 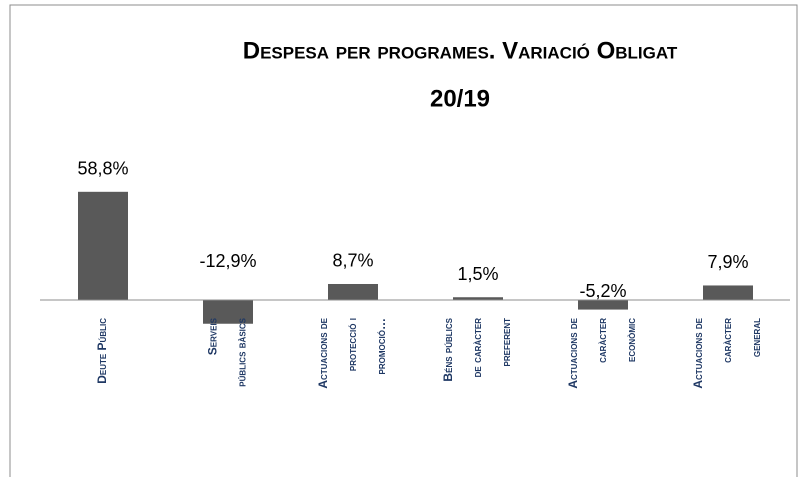 I want to click on x-tick-label: de caràcter, so click(x=477, y=348).